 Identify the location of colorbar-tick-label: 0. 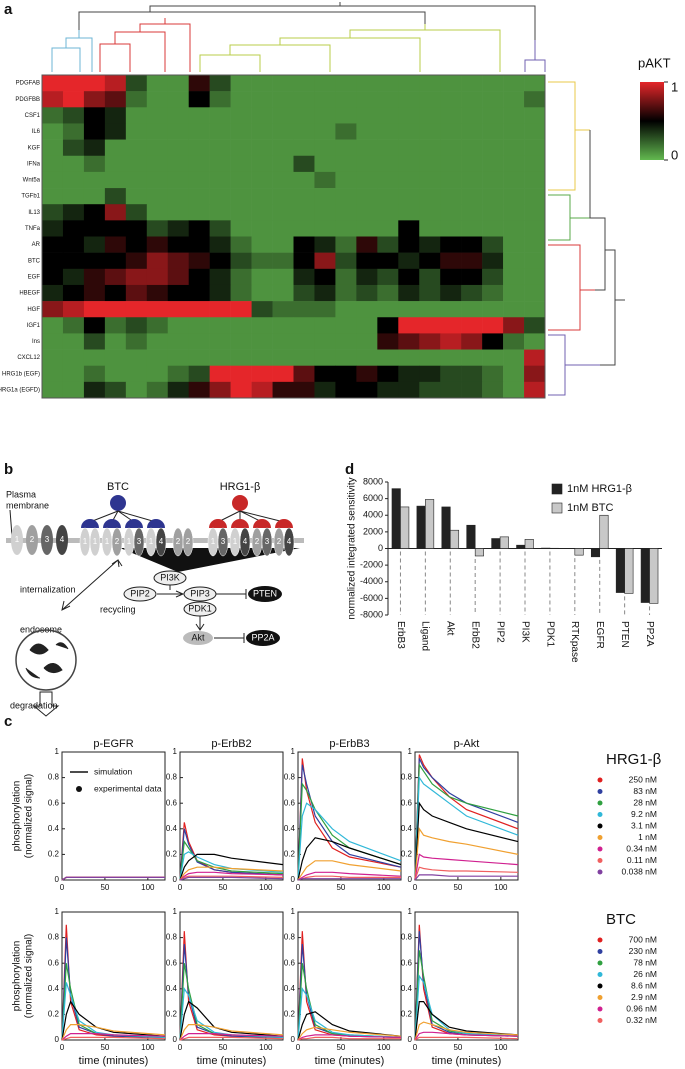
(674, 154).